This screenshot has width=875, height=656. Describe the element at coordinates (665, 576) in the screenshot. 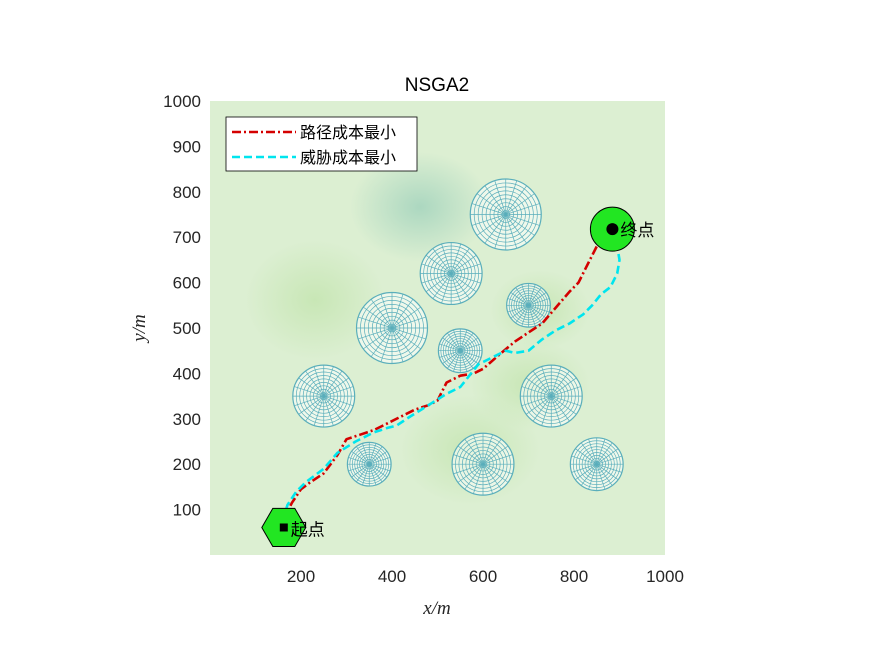

I see `x-tick-label: 1000` at that location.